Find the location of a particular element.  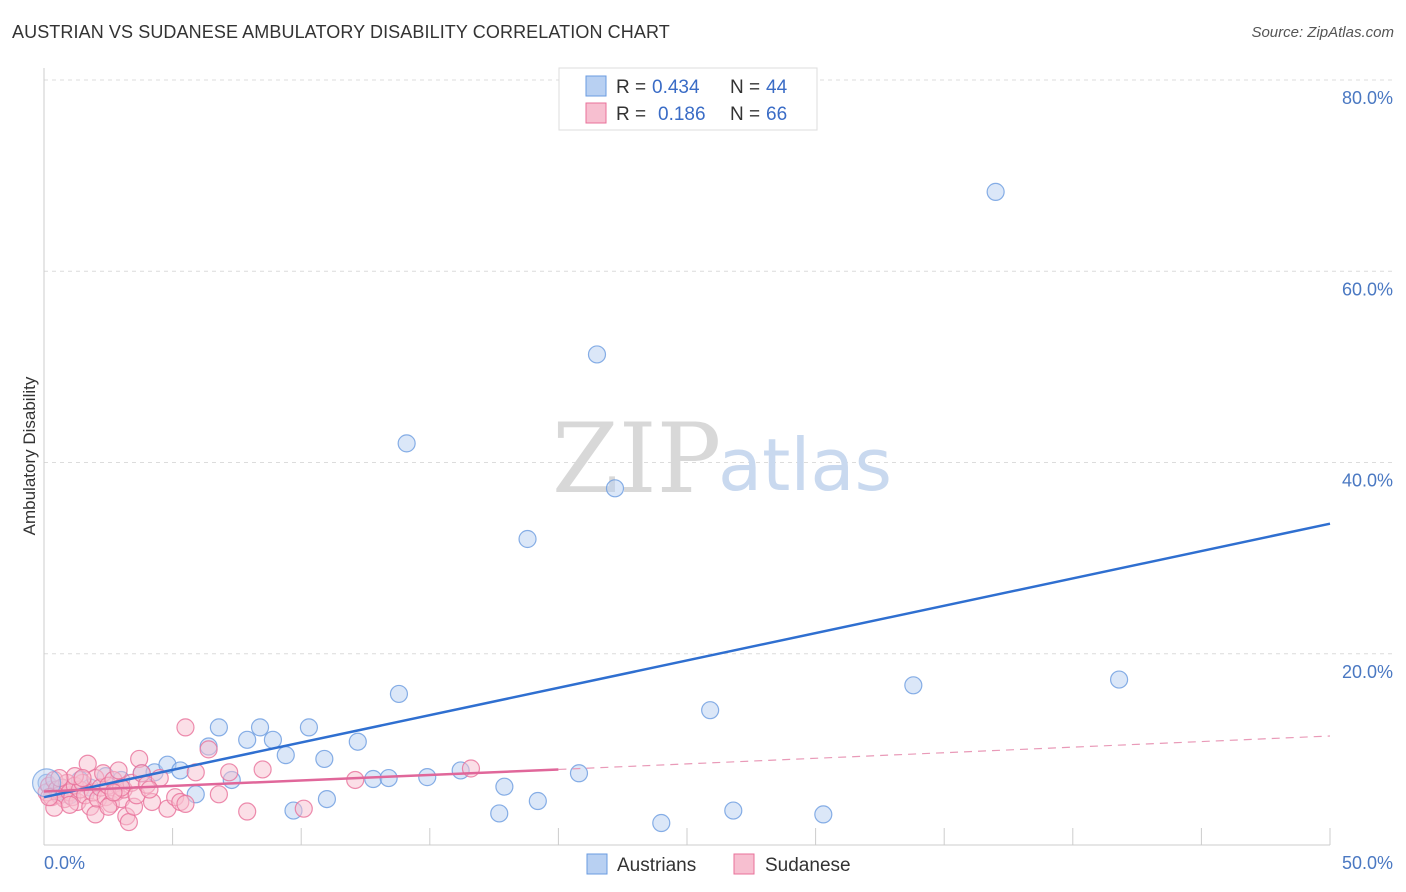

stats-legend: R = 0.434 N = 44 R = 0.186 N = 66 is located at coordinates (688, 99).